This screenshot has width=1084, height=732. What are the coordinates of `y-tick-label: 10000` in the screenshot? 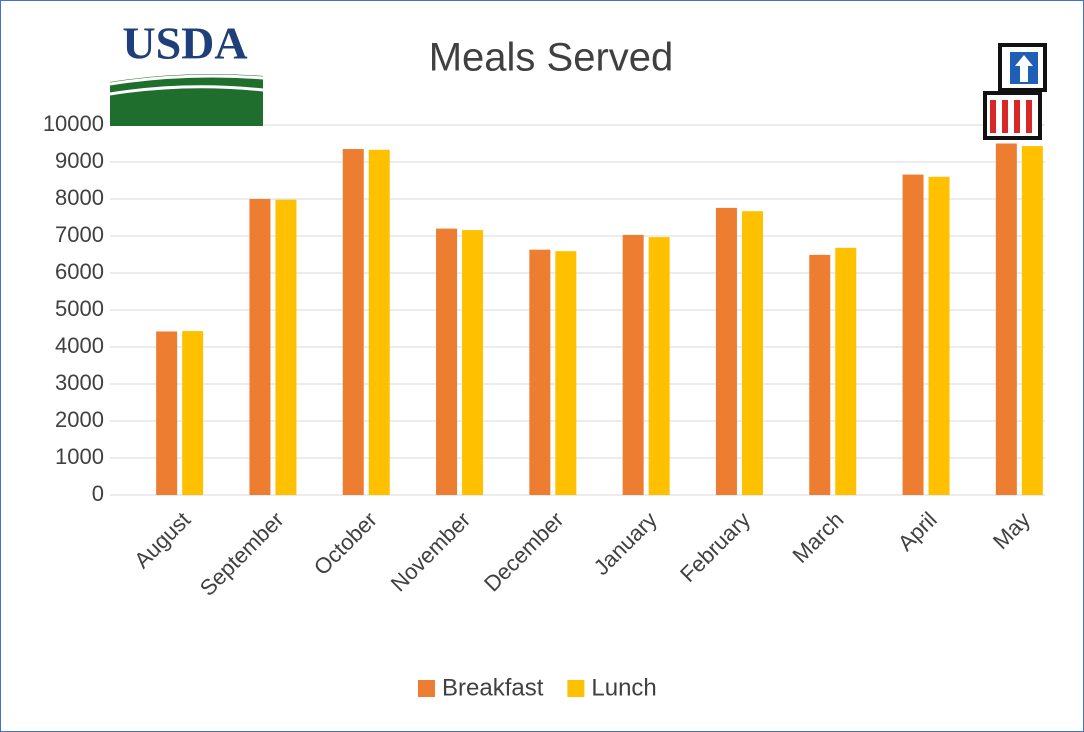 It's located at (73, 123).